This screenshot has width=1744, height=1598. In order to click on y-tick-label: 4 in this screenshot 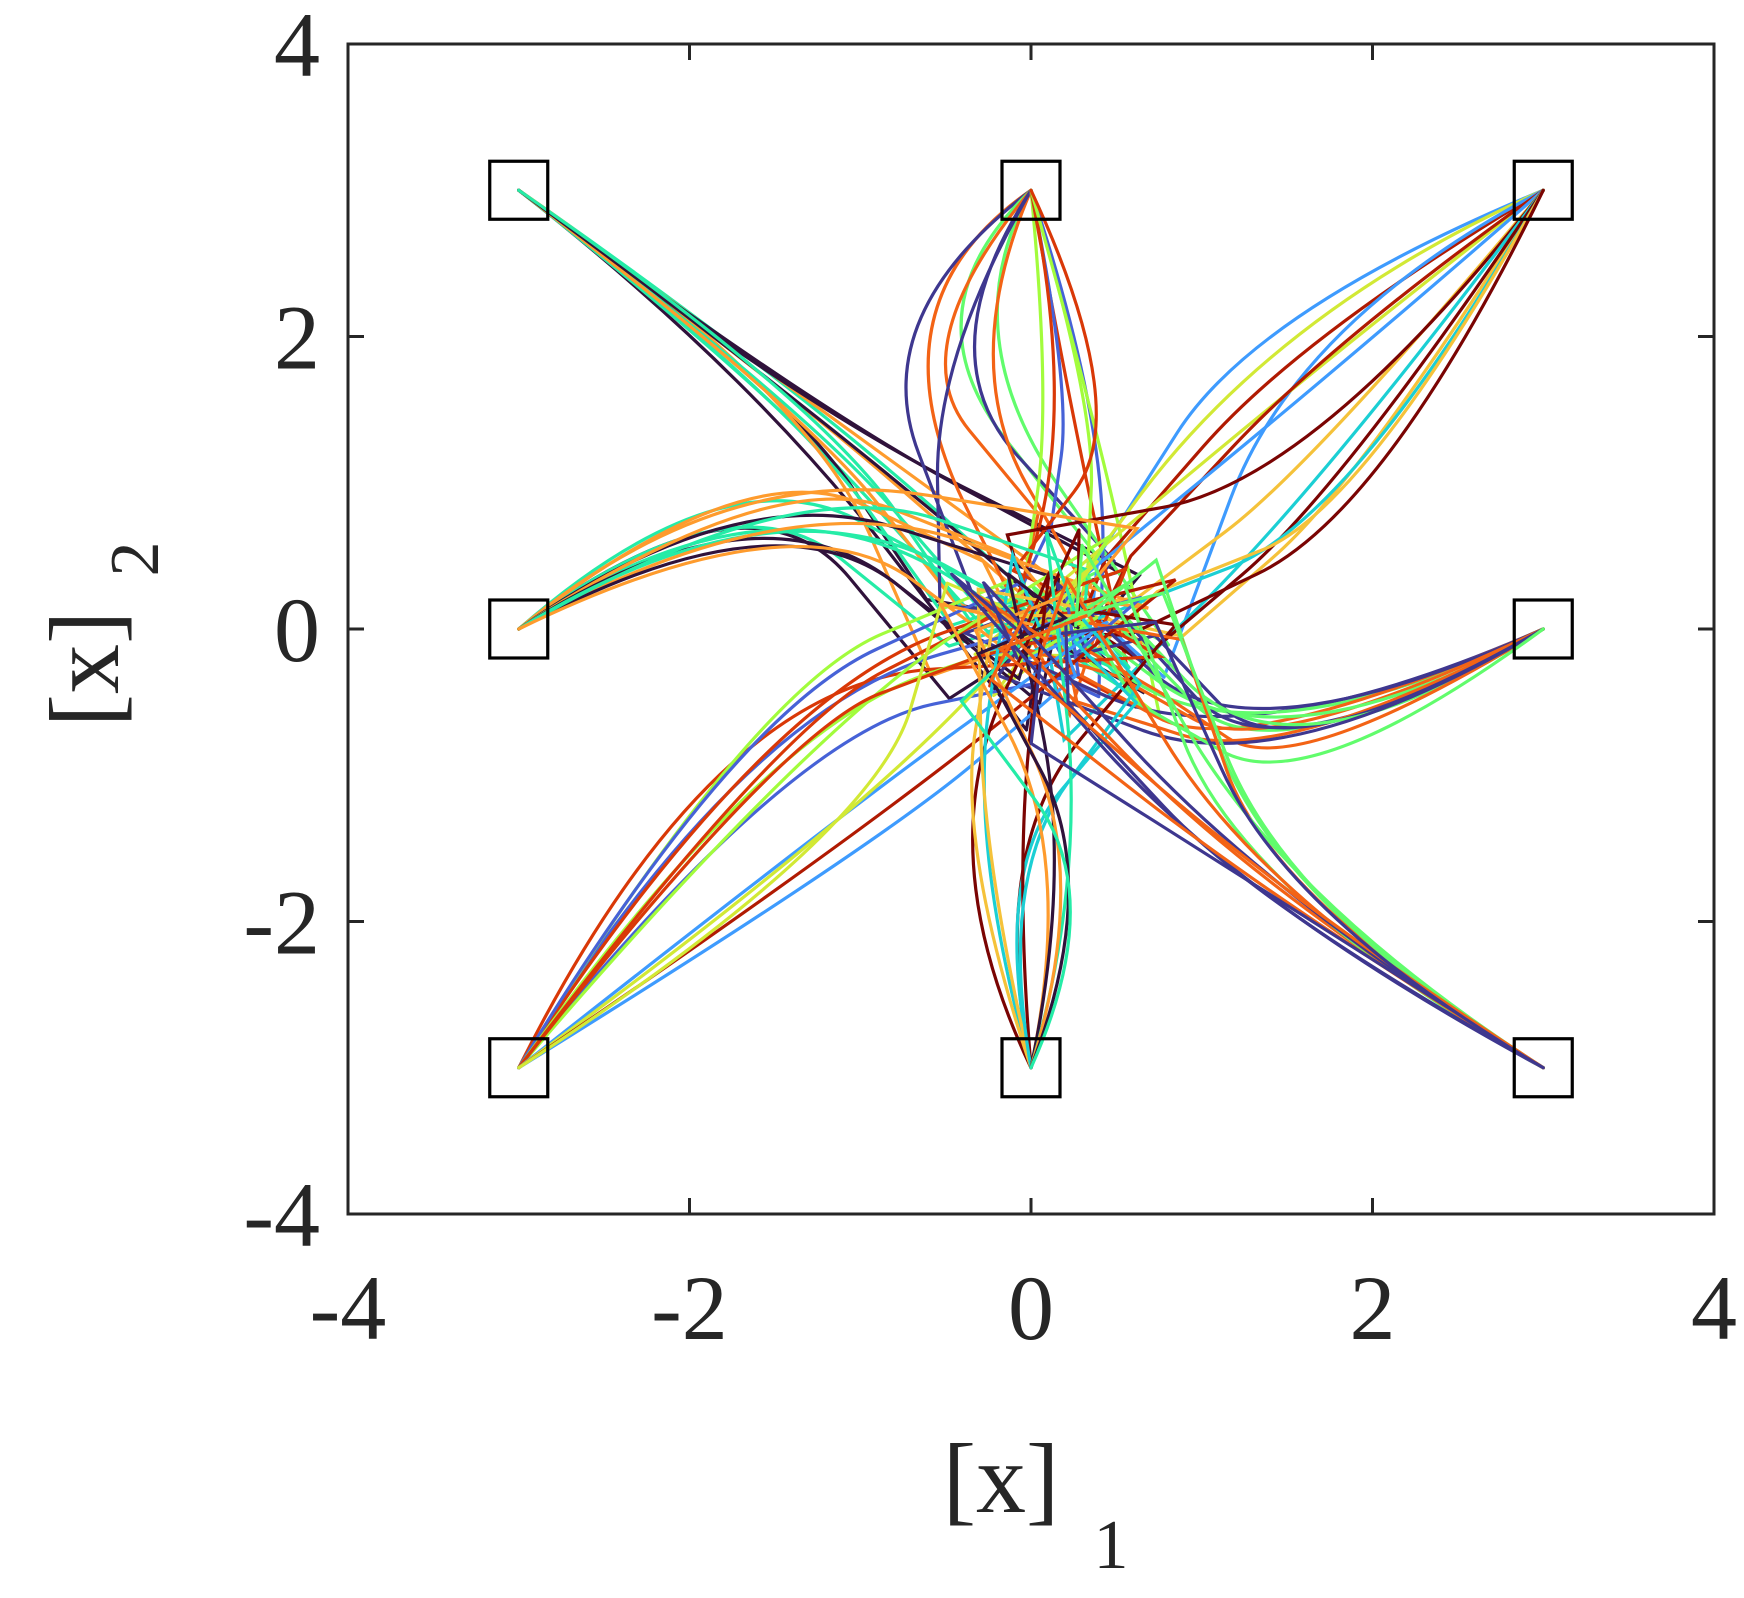, I will do `click(297, 48)`.